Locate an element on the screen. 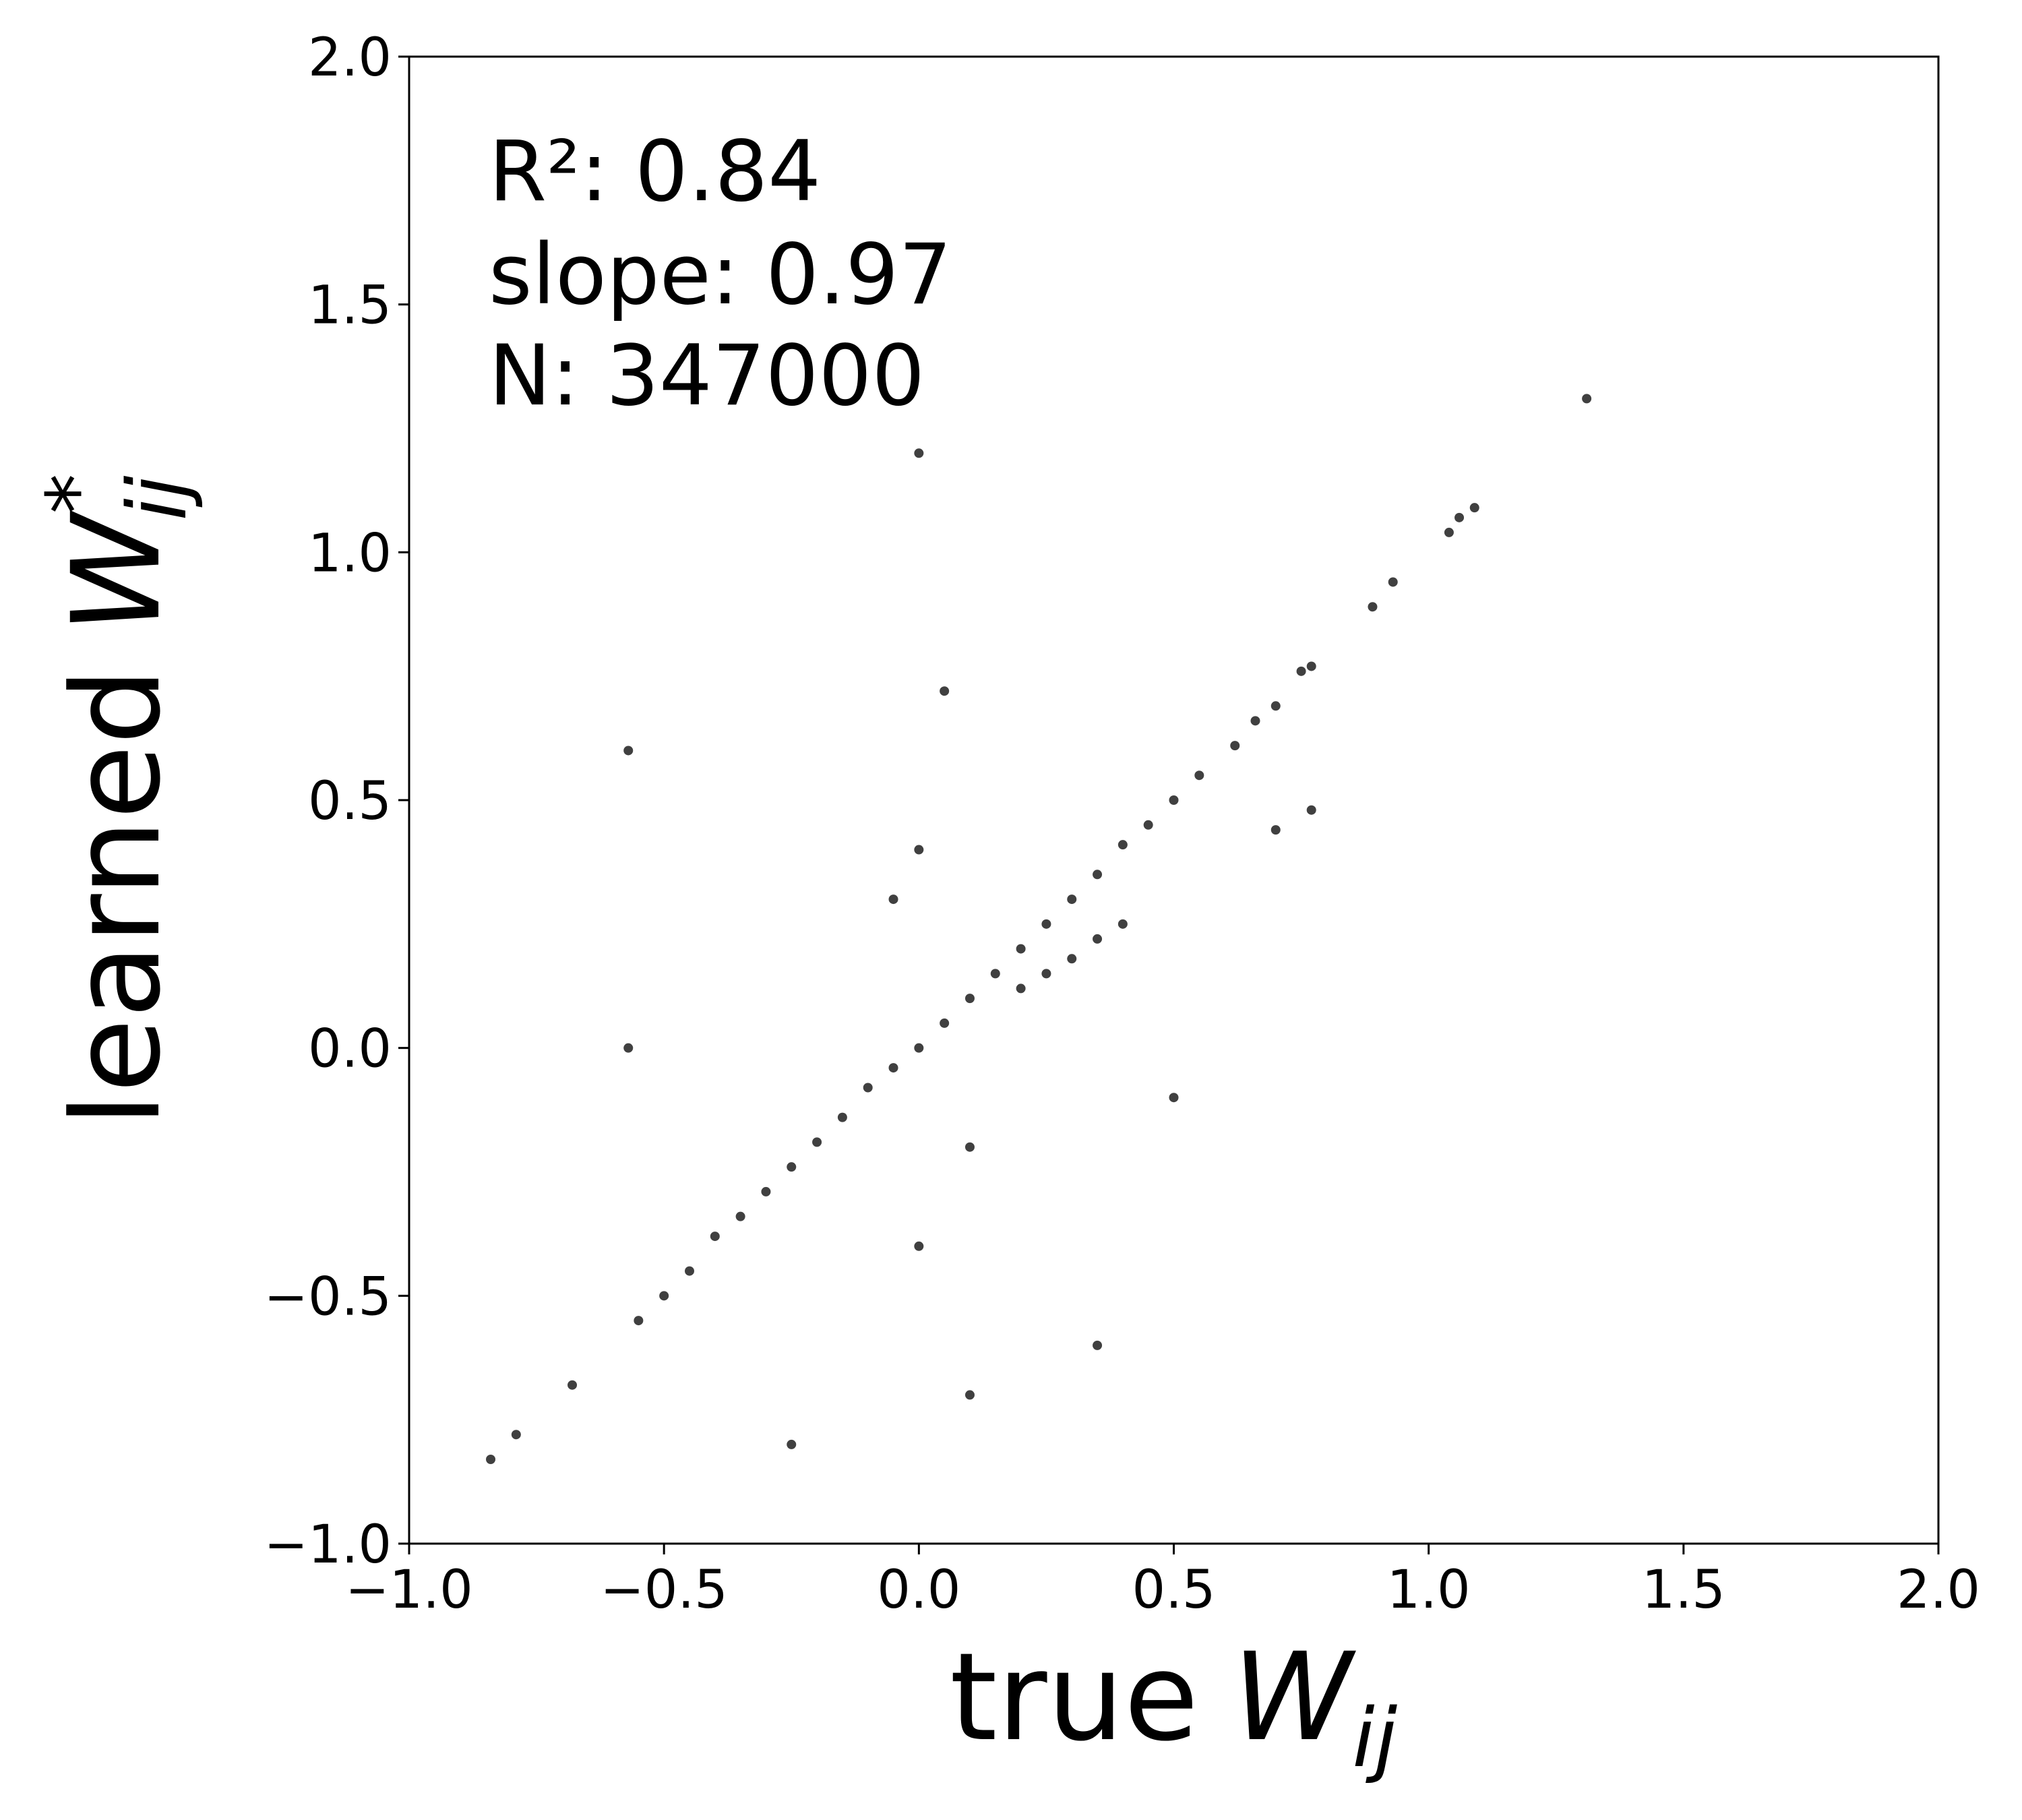  x-tick-label: 1.0 is located at coordinates (1429, 1590).